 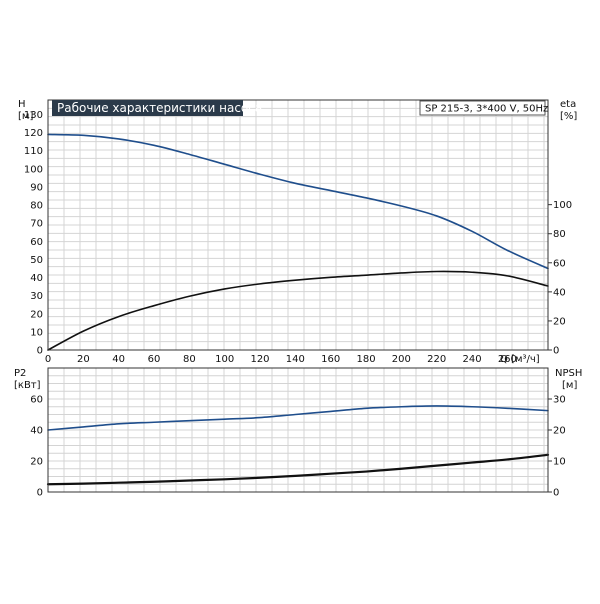 What do you see at coordinates (22, 104) in the screenshot?
I see `upper-left-axis-label: H` at bounding box center [22, 104].